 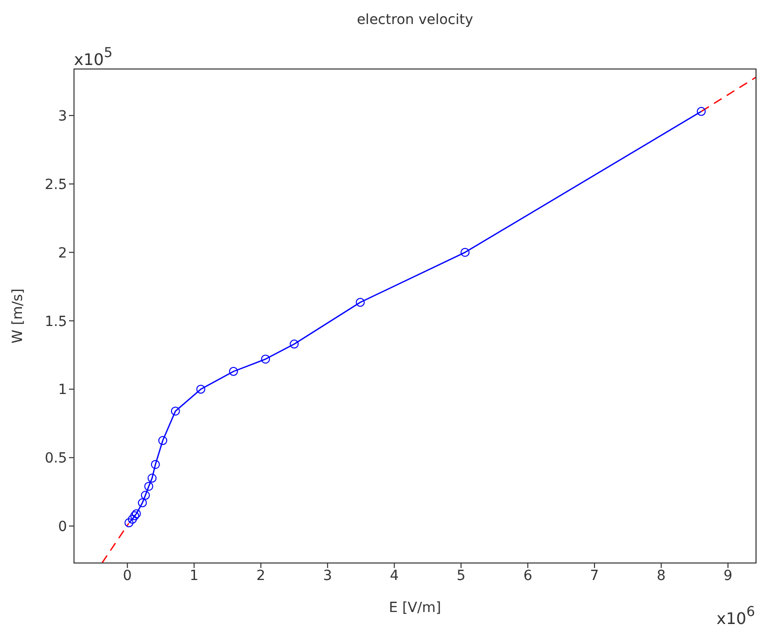 What do you see at coordinates (728, 576) in the screenshot?
I see `x-tick-label: 9` at bounding box center [728, 576].